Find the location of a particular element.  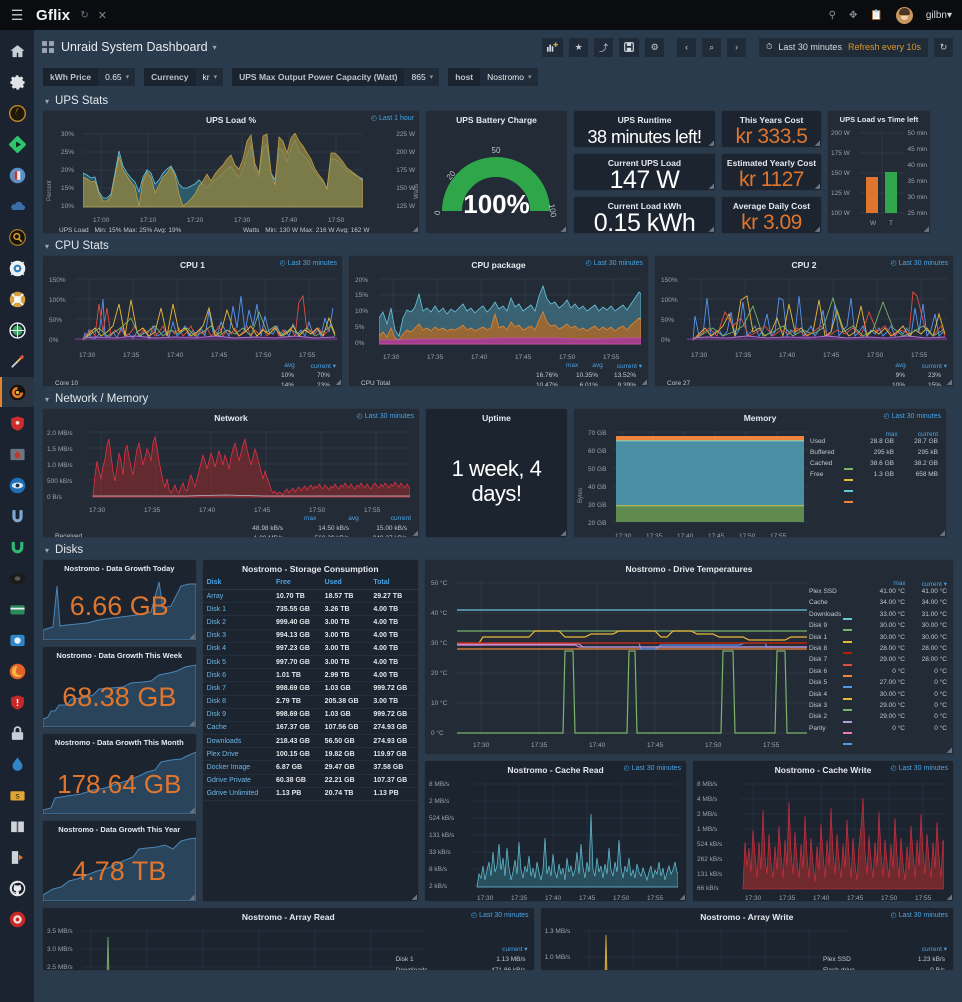

legend-item: Disk 9 30.00 °C 30.00 °C is located at coordinates (879, 638).